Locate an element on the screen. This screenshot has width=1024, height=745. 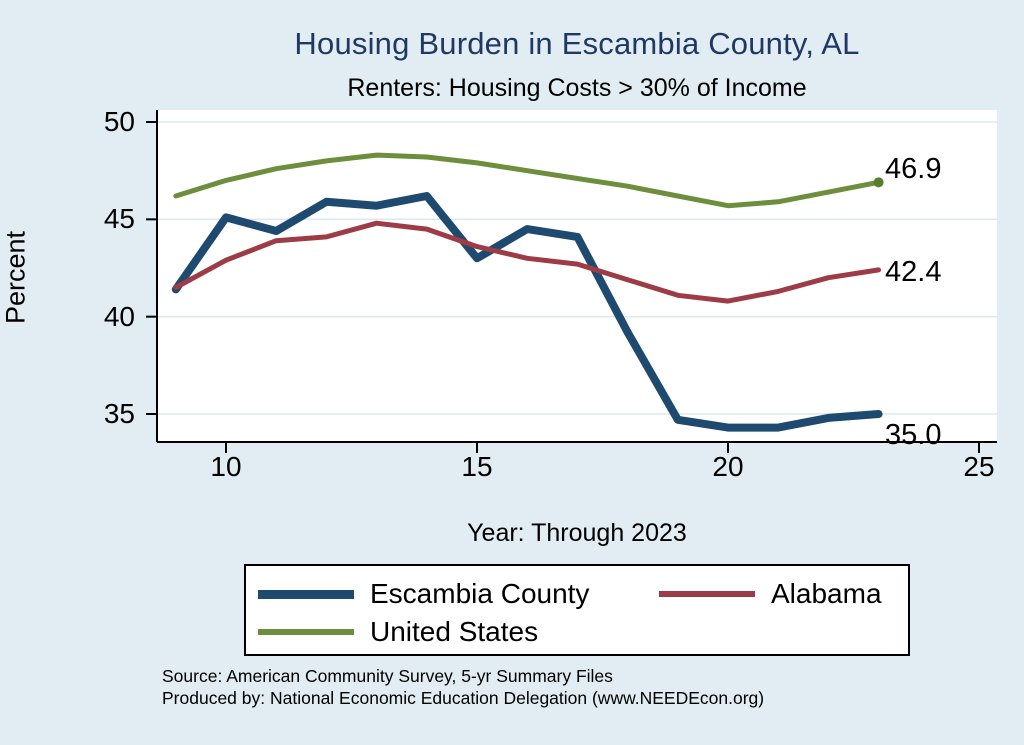
chart-subtitle: Renters: Housing Costs > 30% of Income is located at coordinates (577, 88).